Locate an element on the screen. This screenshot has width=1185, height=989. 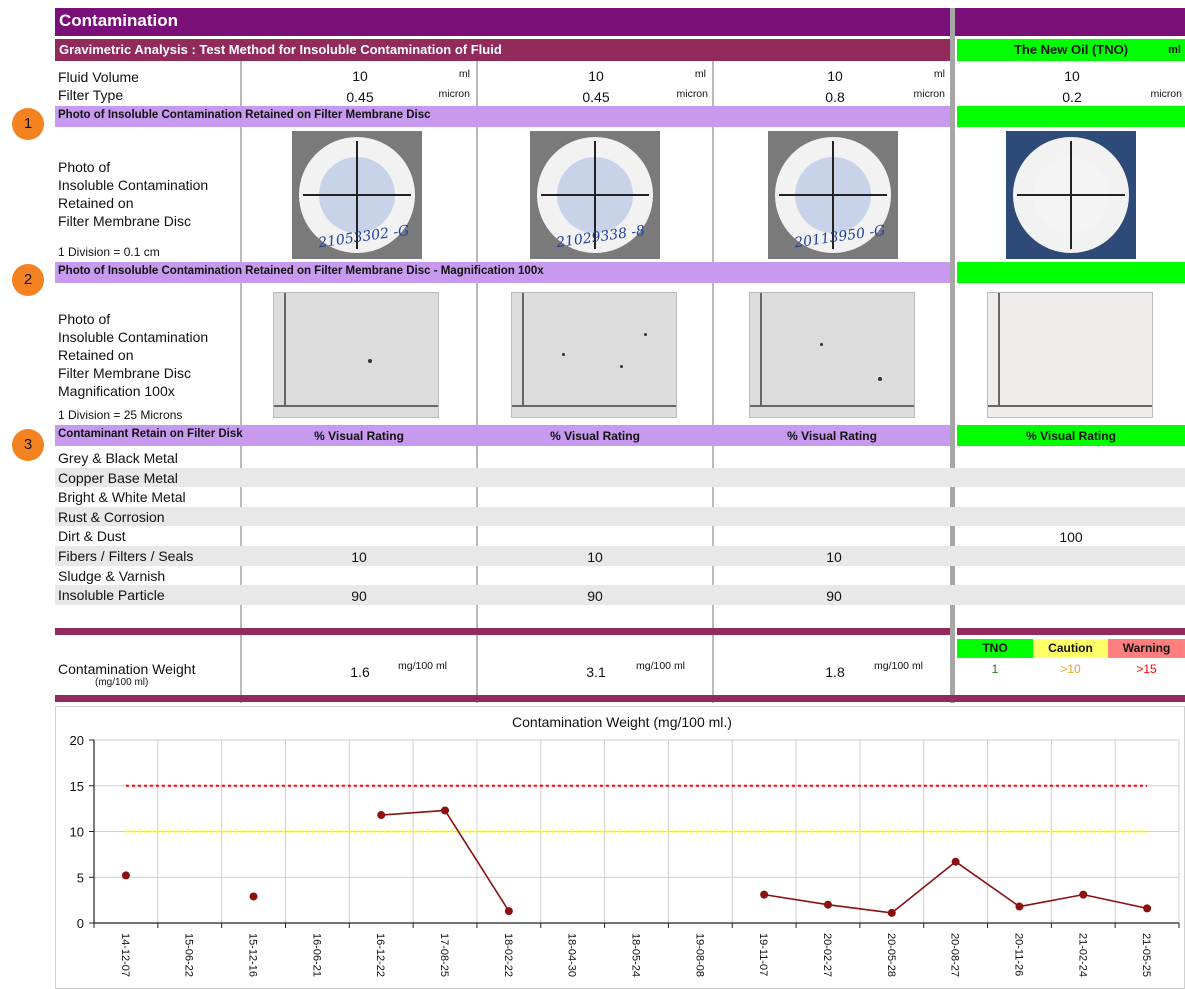
contaminant-rating: 90 is located at coordinates (359, 596).